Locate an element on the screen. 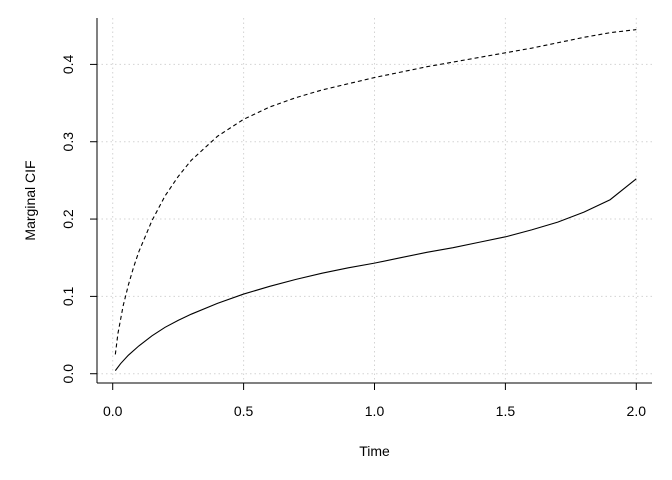 Image resolution: width=672 pixels, height=480 pixels. x-tick-label: 1.5 is located at coordinates (506, 411).